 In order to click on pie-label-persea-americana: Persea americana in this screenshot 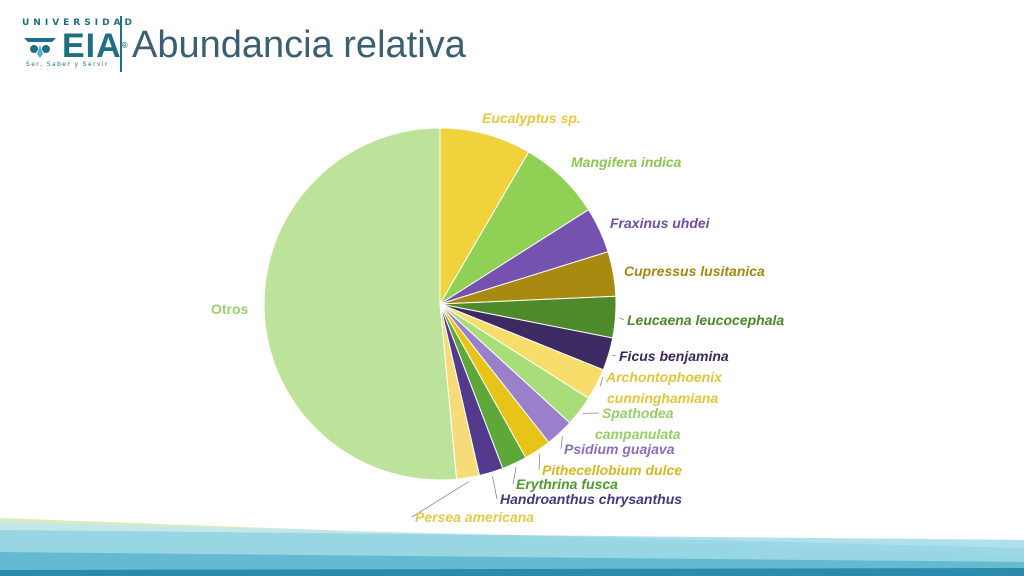, I will do `click(474, 517)`.